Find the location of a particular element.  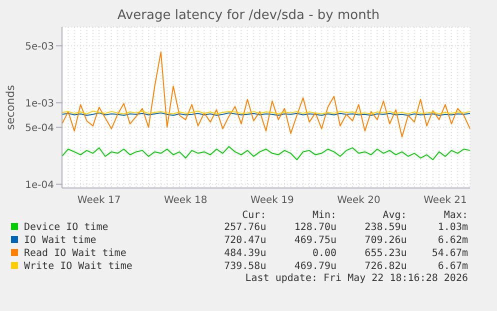

y-tick-label: 5e-03 is located at coordinates (39, 46).